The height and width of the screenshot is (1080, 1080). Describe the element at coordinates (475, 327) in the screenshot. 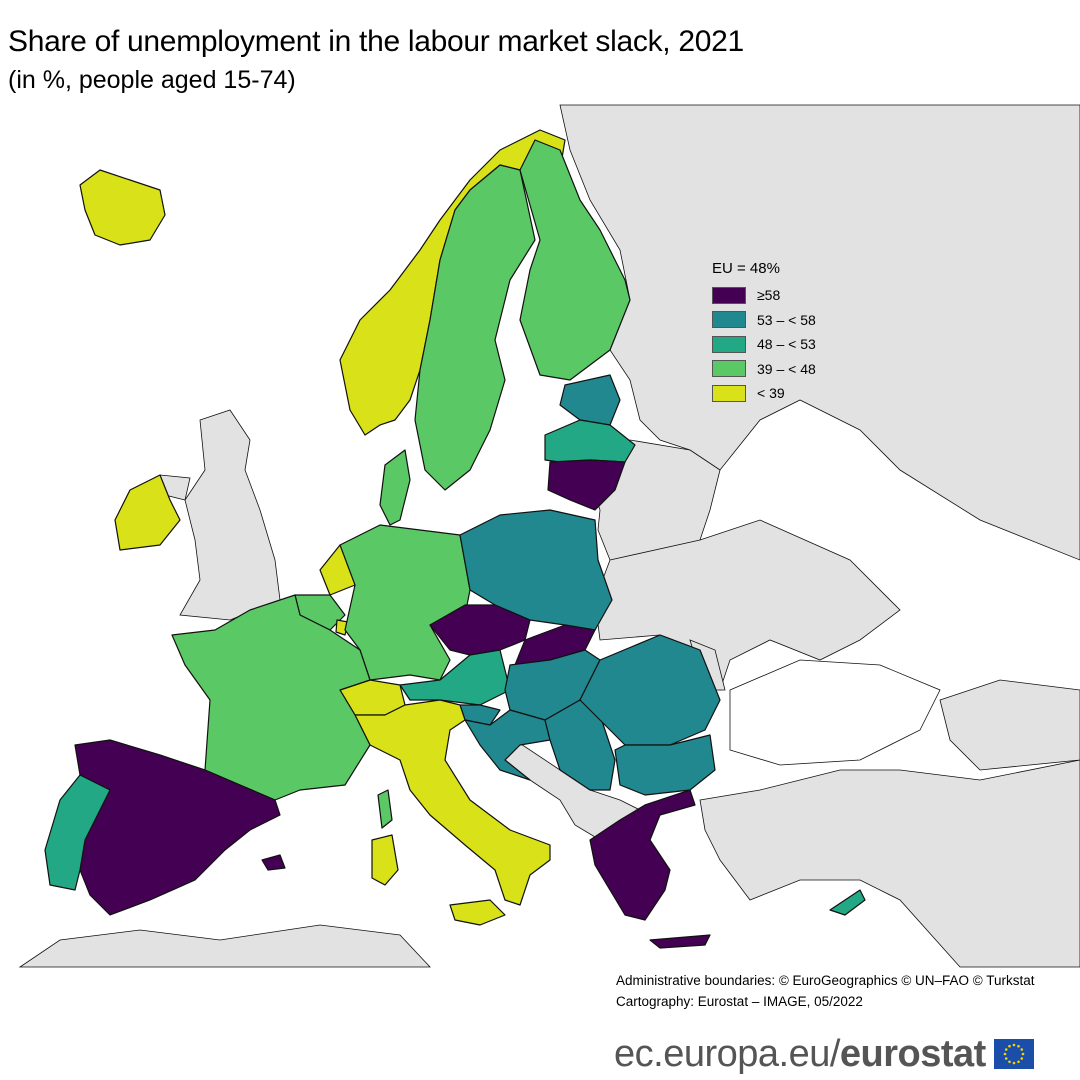

I see `sweden-region` at that location.